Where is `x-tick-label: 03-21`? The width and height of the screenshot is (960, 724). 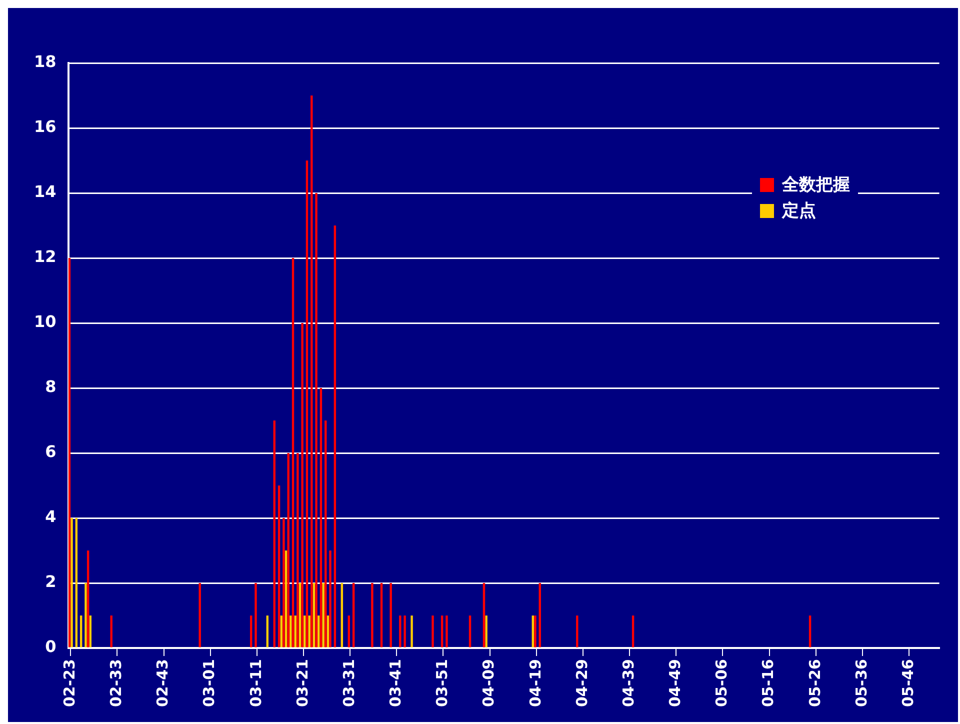
x-tick-label: 03-21 is located at coordinates (302, 683).